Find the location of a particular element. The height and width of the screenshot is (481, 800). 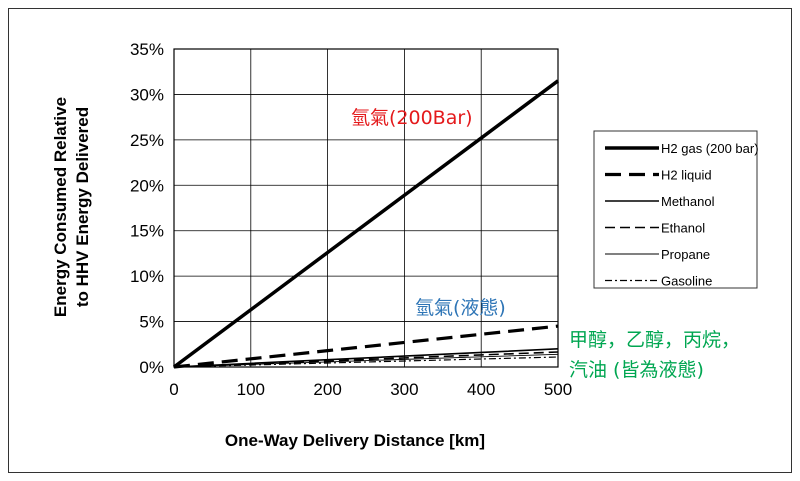

y-tick-label: 30% is located at coordinates (147, 94).